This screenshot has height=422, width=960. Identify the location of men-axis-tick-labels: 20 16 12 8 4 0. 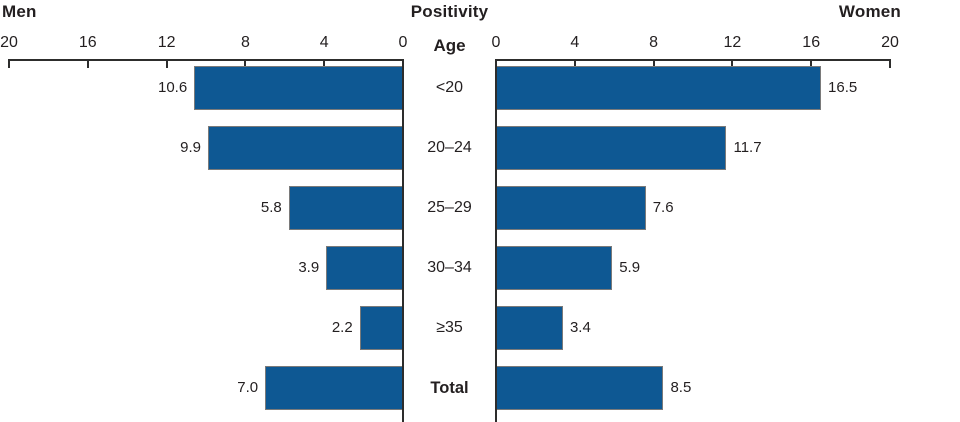
(203, 43).